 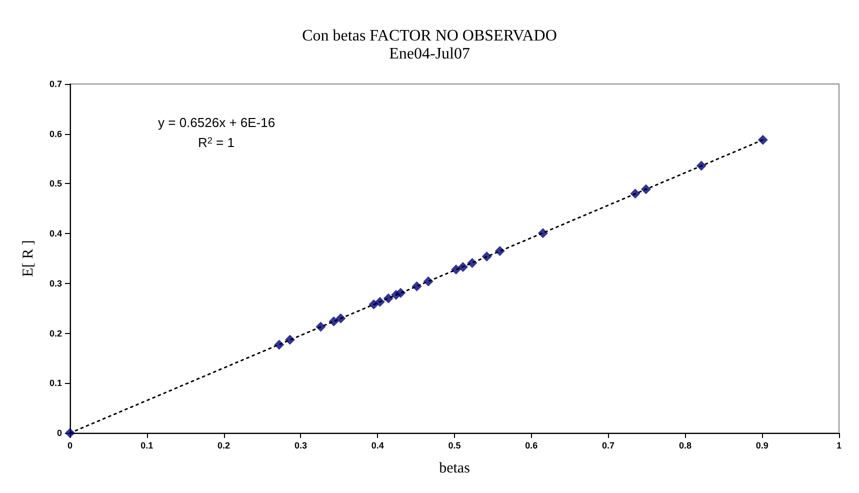 I want to click on x-tick-label: 1, so click(x=839, y=445).